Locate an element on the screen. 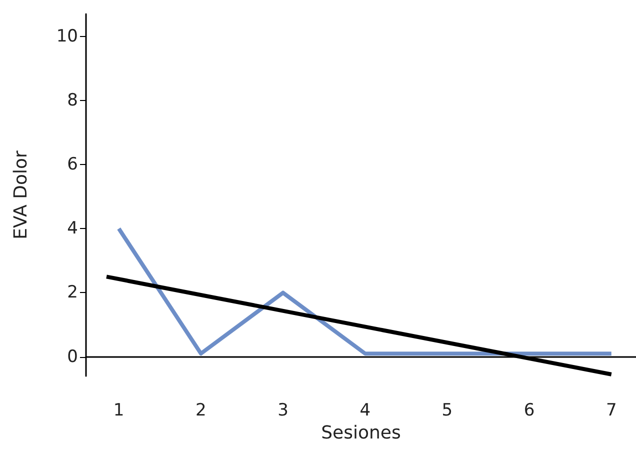 This screenshot has width=636, height=459. y-tick-label: 2 is located at coordinates (72, 292).